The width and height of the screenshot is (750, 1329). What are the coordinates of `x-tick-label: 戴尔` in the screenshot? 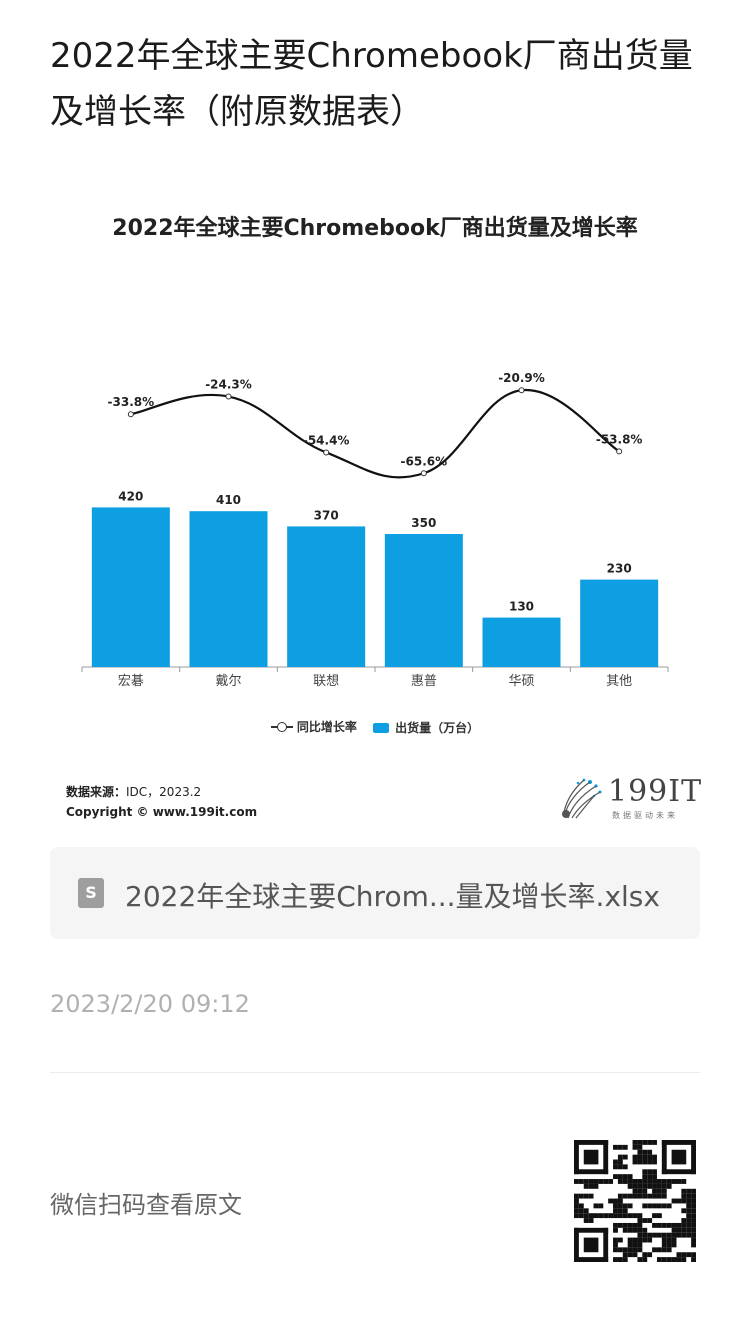 It's located at (228, 681).